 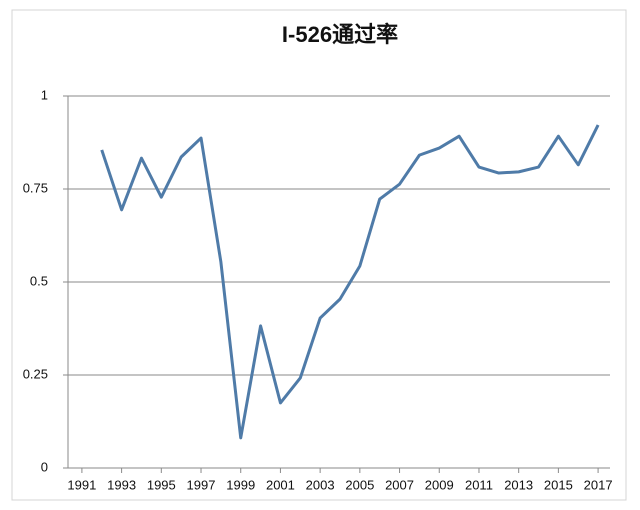 What do you see at coordinates (35, 373) in the screenshot?
I see `y-tick-label: 0.25` at bounding box center [35, 373].